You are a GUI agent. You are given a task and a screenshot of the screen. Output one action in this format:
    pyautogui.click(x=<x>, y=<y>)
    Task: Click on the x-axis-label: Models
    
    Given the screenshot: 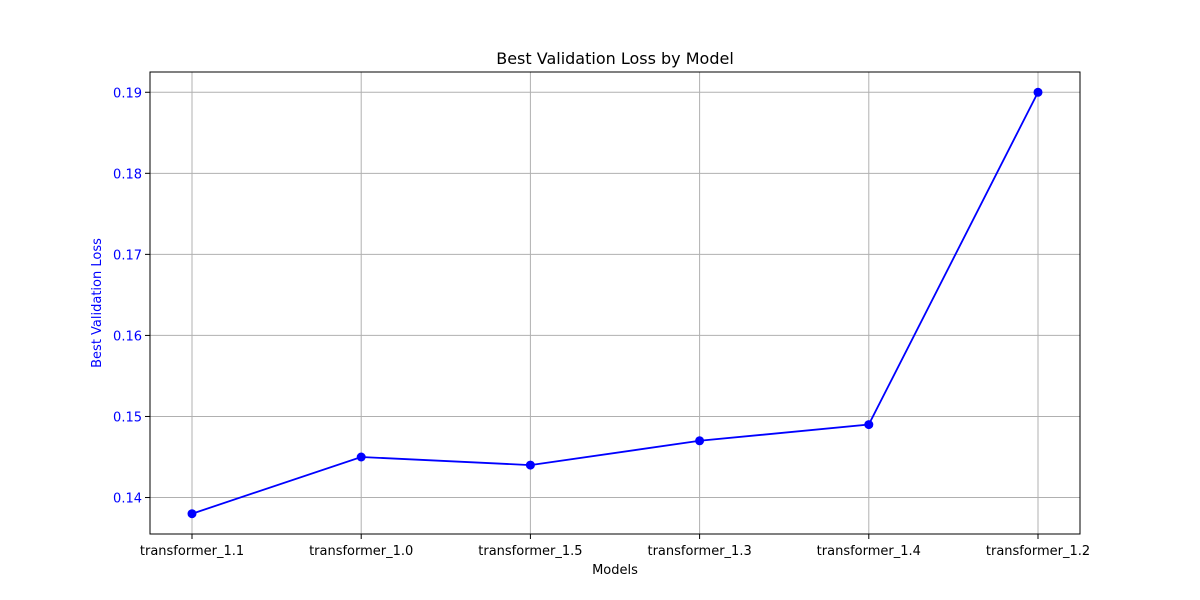 What is the action you would take?
    pyautogui.click(x=615, y=570)
    